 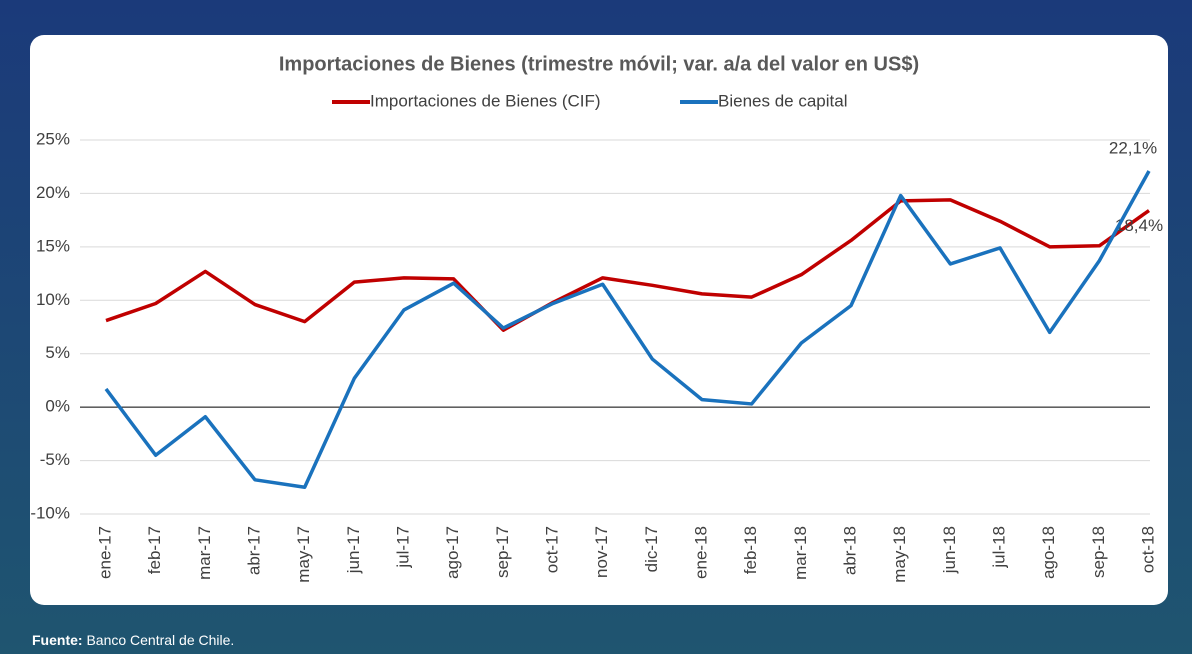 I want to click on x-tick-label: jun-18, so click(x=949, y=550).